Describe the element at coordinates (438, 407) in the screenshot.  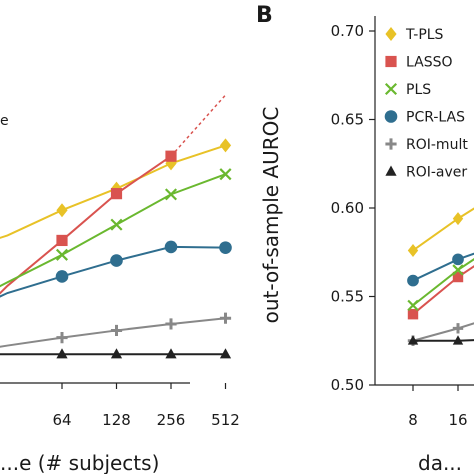
I see `right-x-ticks: 8 16` at that location.